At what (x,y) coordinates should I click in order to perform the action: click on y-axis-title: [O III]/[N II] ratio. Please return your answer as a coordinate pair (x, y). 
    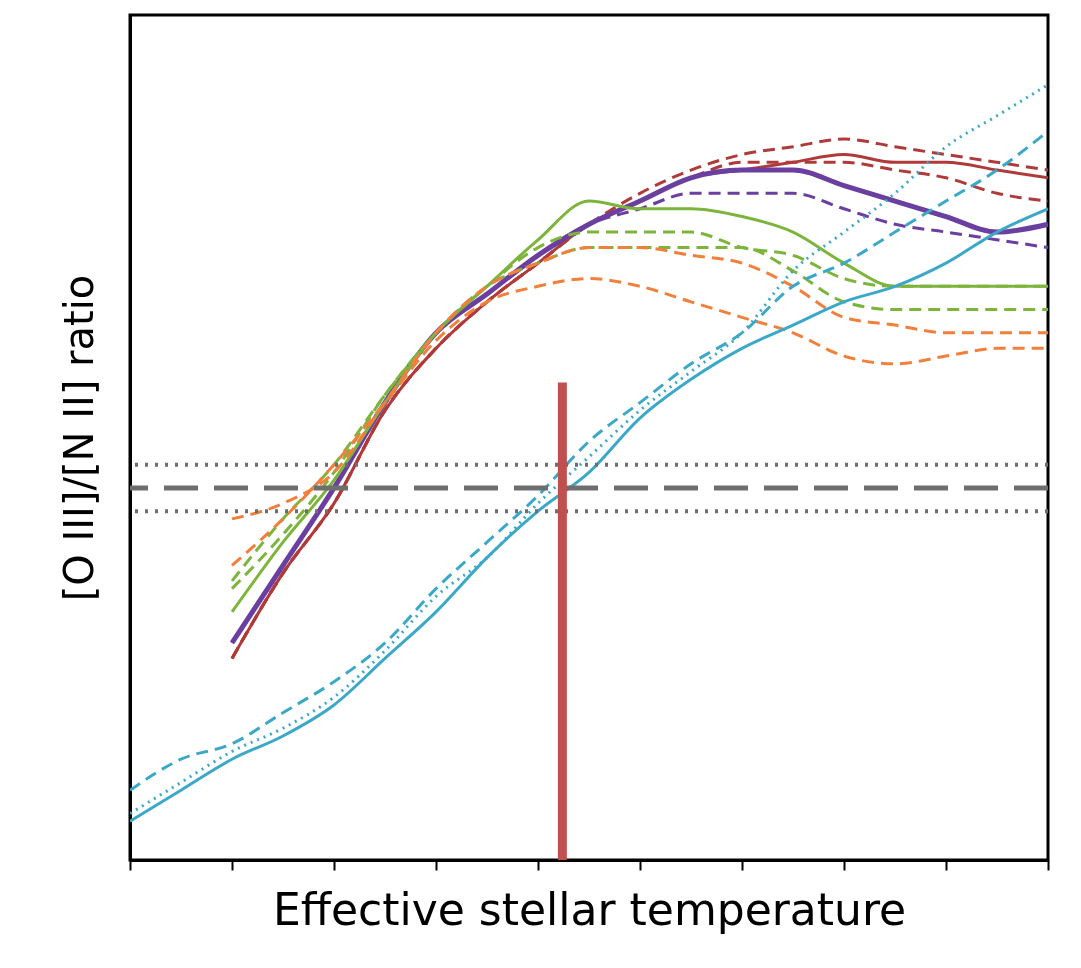
    Looking at the image, I should click on (78, 438).